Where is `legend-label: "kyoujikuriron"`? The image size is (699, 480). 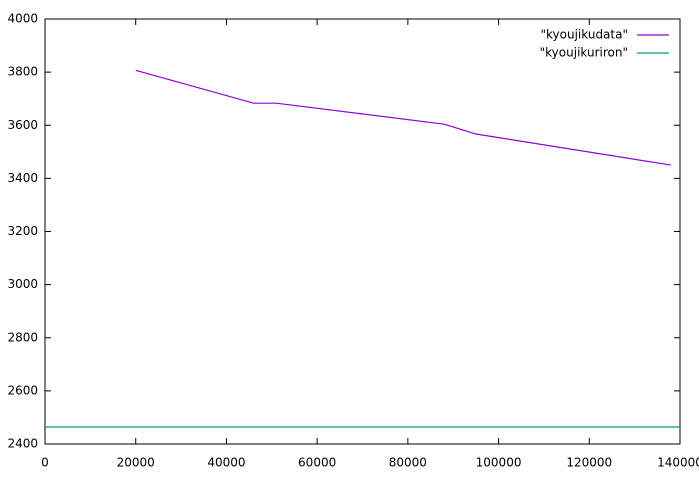
legend-label: "kyoujikuriron" is located at coordinates (584, 53).